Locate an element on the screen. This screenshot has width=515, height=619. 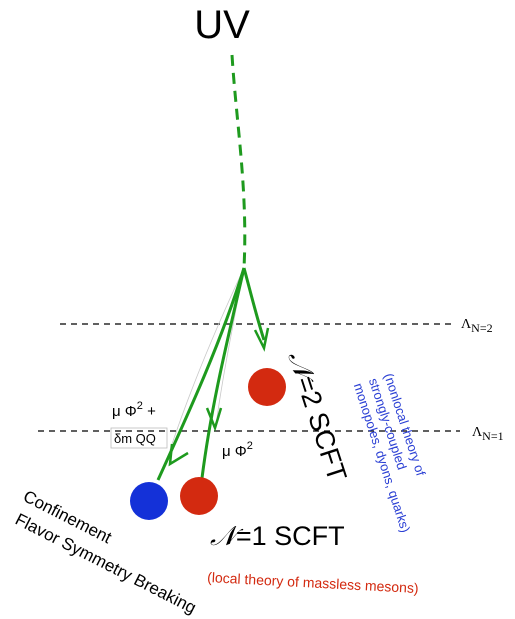
arrowhead-confinement is located at coordinates (178, 455).